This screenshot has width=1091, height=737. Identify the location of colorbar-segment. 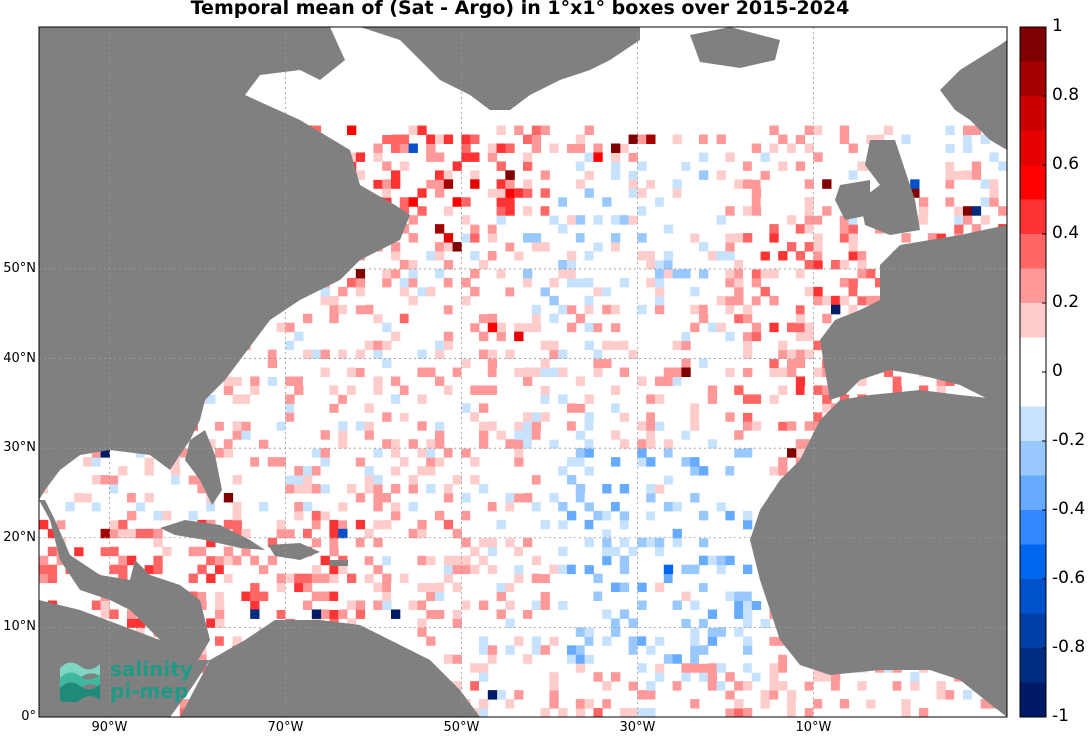
(1033, 493).